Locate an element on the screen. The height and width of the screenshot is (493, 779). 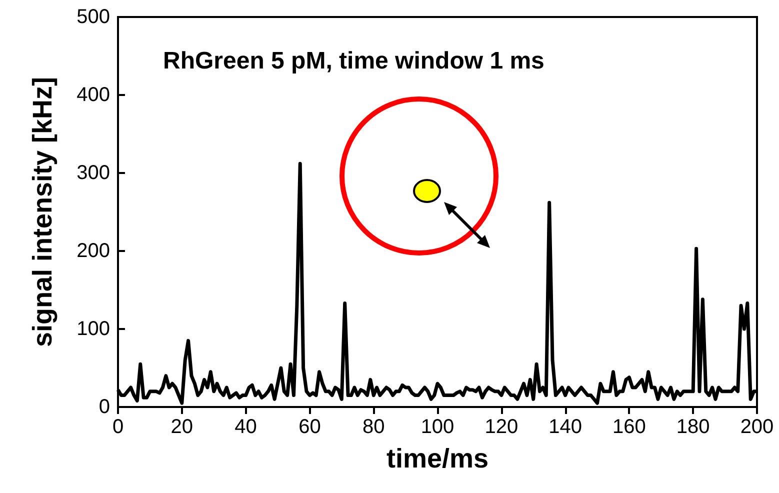
x-tick-label: 80 is located at coordinates (373, 427).